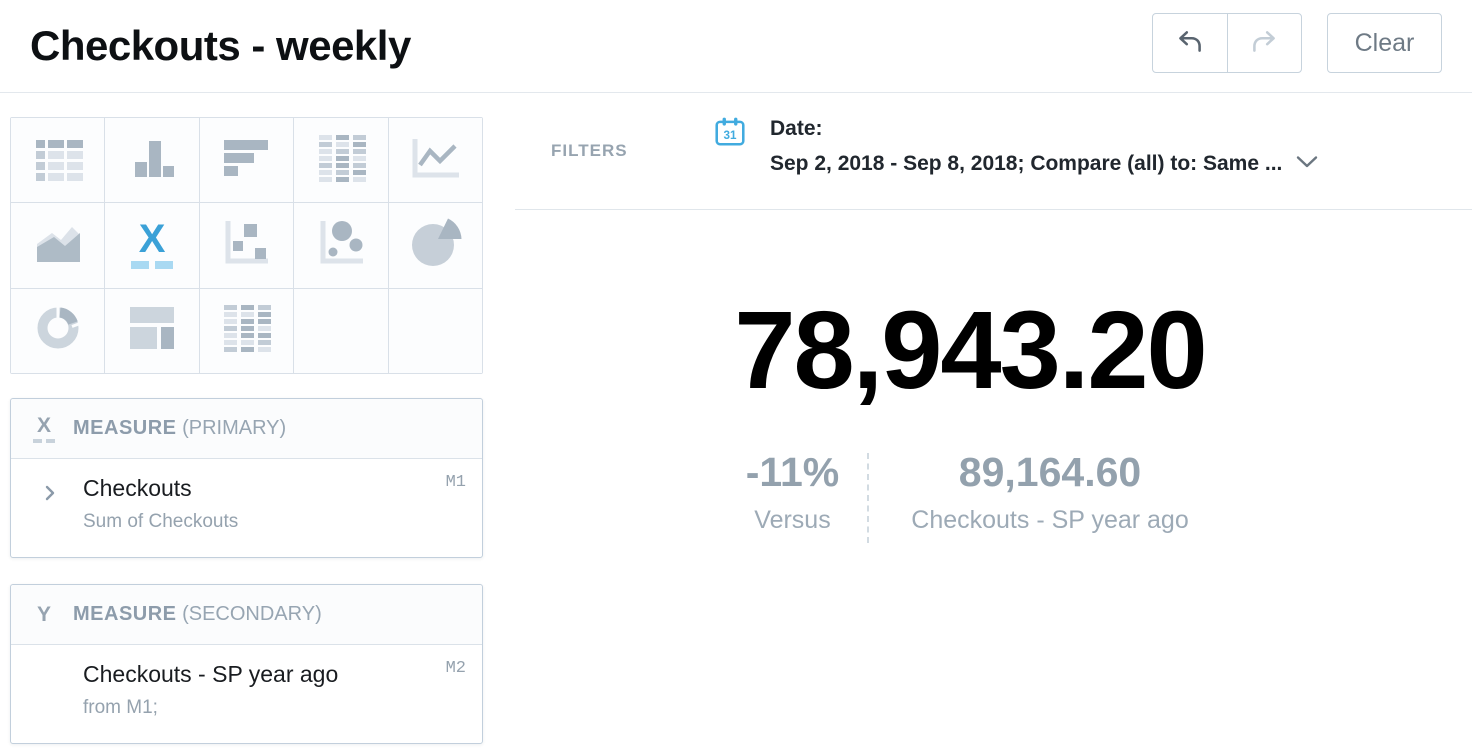 Image resolution: width=1472 pixels, height=756 pixels. I want to click on measure-item-checkouts: Checkouts Sum of Checkouts M1, so click(246, 496).